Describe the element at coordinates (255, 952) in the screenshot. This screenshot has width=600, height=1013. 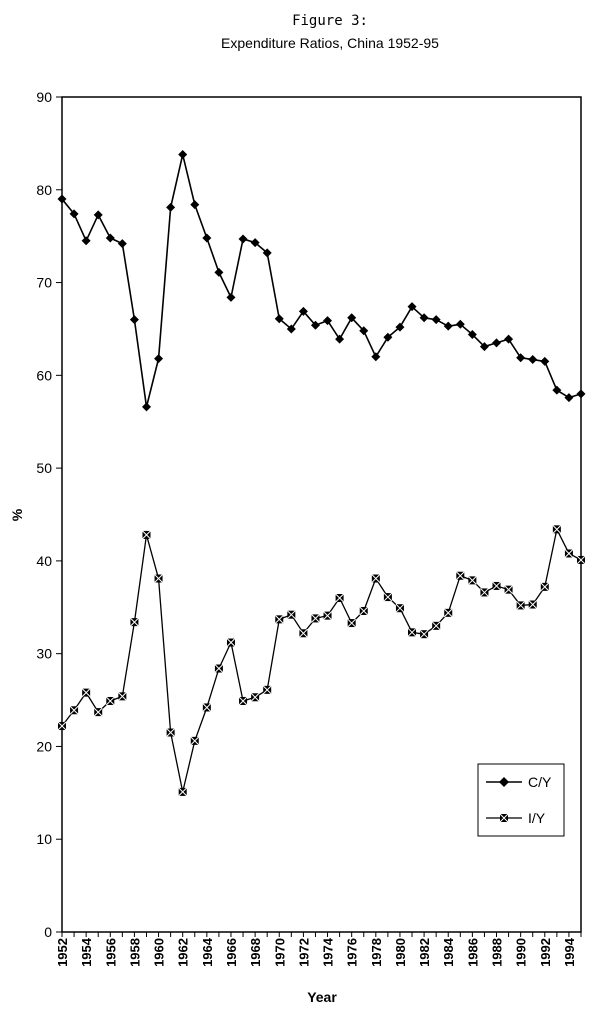
I see `x-tick-label: 1968` at that location.